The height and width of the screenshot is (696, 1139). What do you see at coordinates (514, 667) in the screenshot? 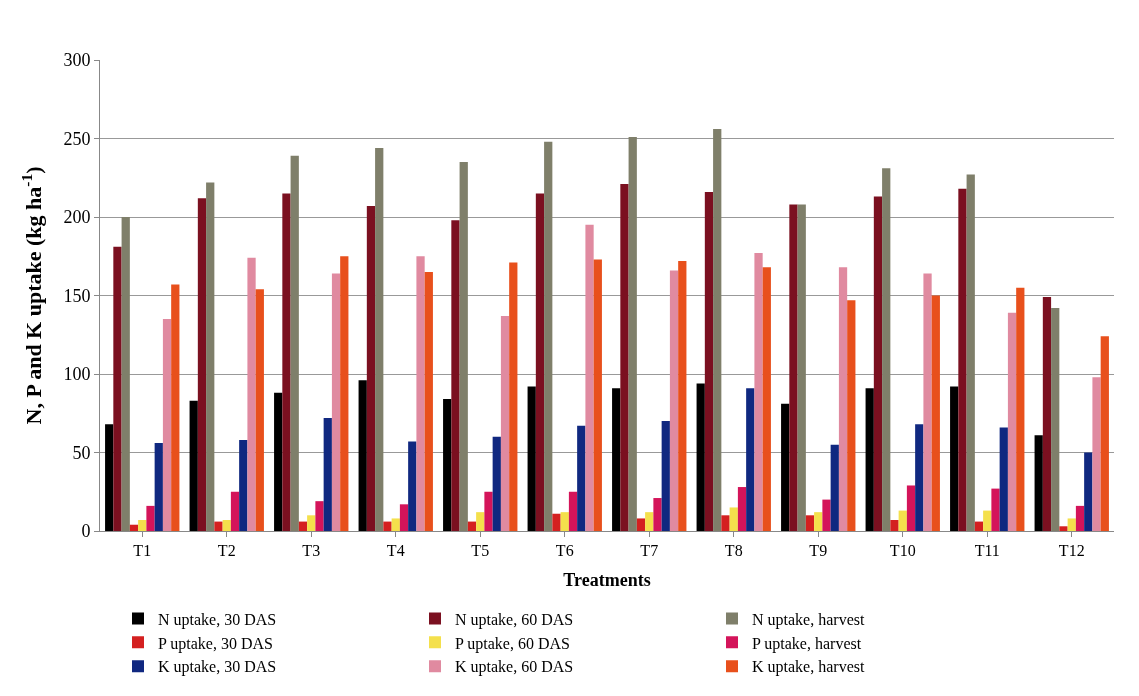
I see `legend-label: K uptake, 60 DAS` at bounding box center [514, 667].